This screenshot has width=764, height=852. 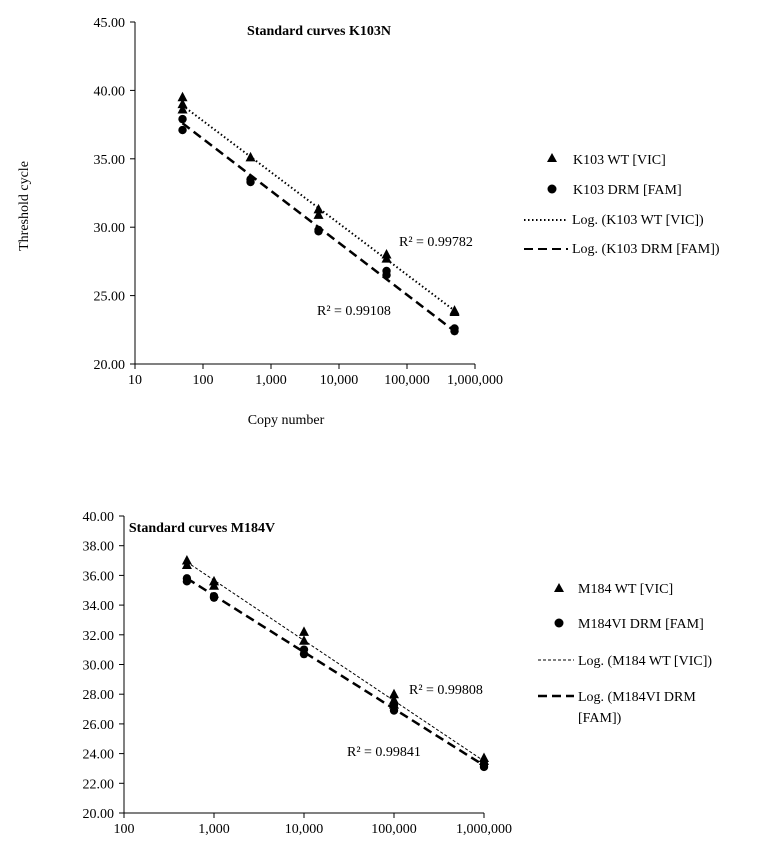 What do you see at coordinates (384, 752) in the screenshot?
I see `r2-annotation-m184-drm: R² = 0.99841` at bounding box center [384, 752].